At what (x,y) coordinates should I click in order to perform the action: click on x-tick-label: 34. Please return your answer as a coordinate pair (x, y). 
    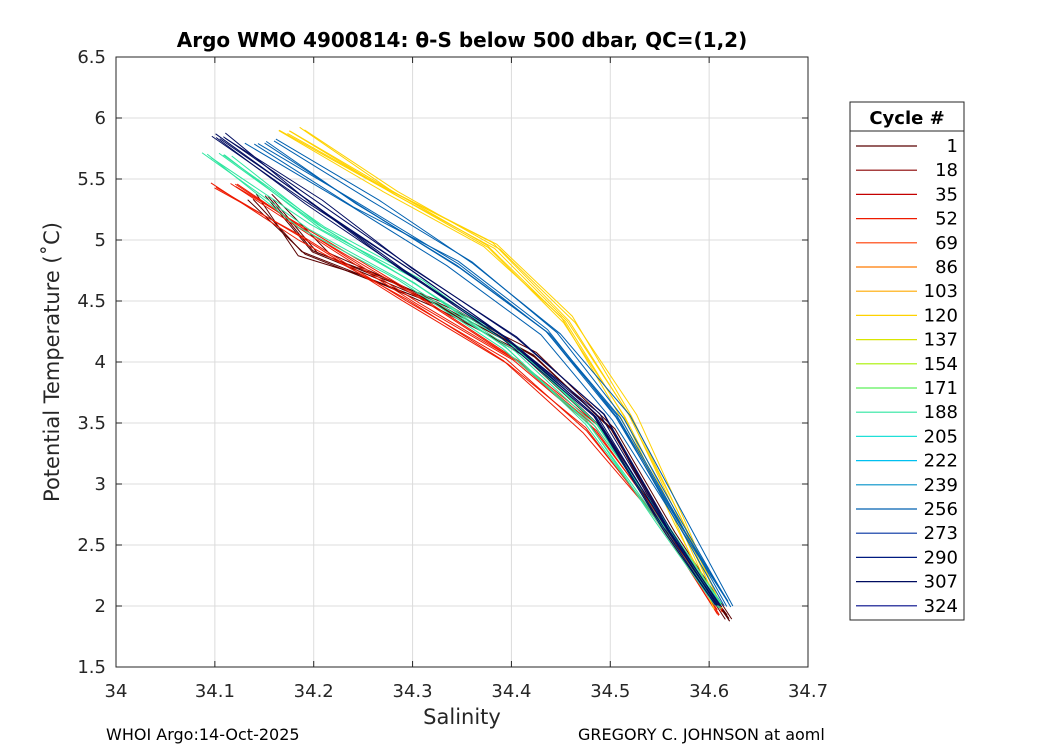
    Looking at the image, I should click on (116, 691).